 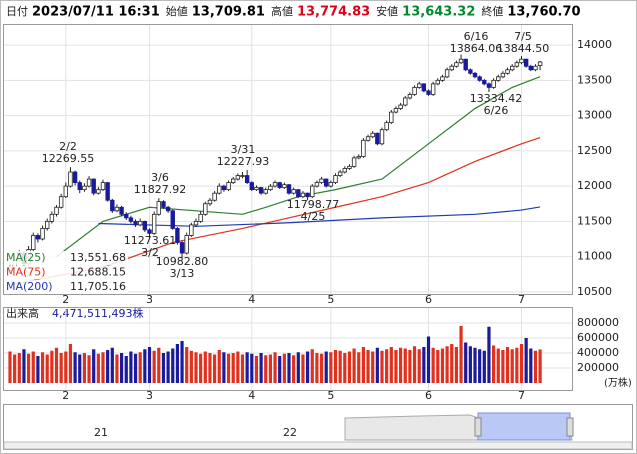 I want to click on scrollbar, so click(x=318, y=445).